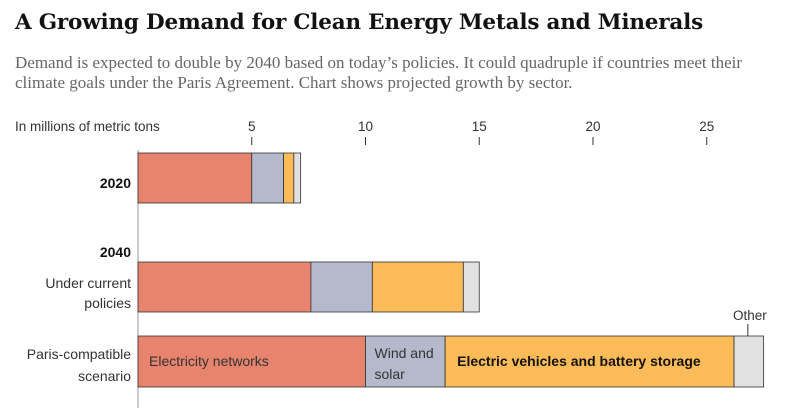 The height and width of the screenshot is (420, 806). I want to click on segment-label-electric-vehicles: Electric vehicles and battery storage, so click(579, 361).